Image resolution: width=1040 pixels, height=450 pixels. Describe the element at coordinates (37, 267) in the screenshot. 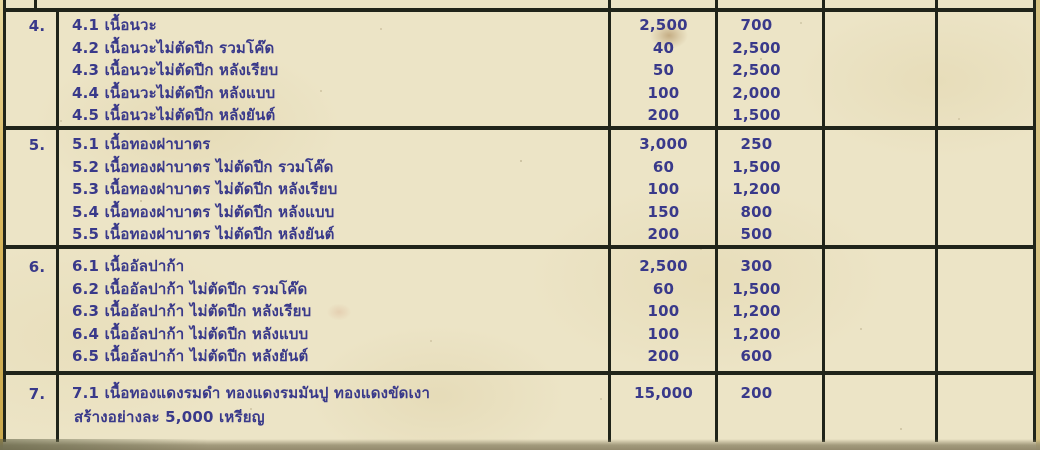

I see `section-number: 6.` at that location.